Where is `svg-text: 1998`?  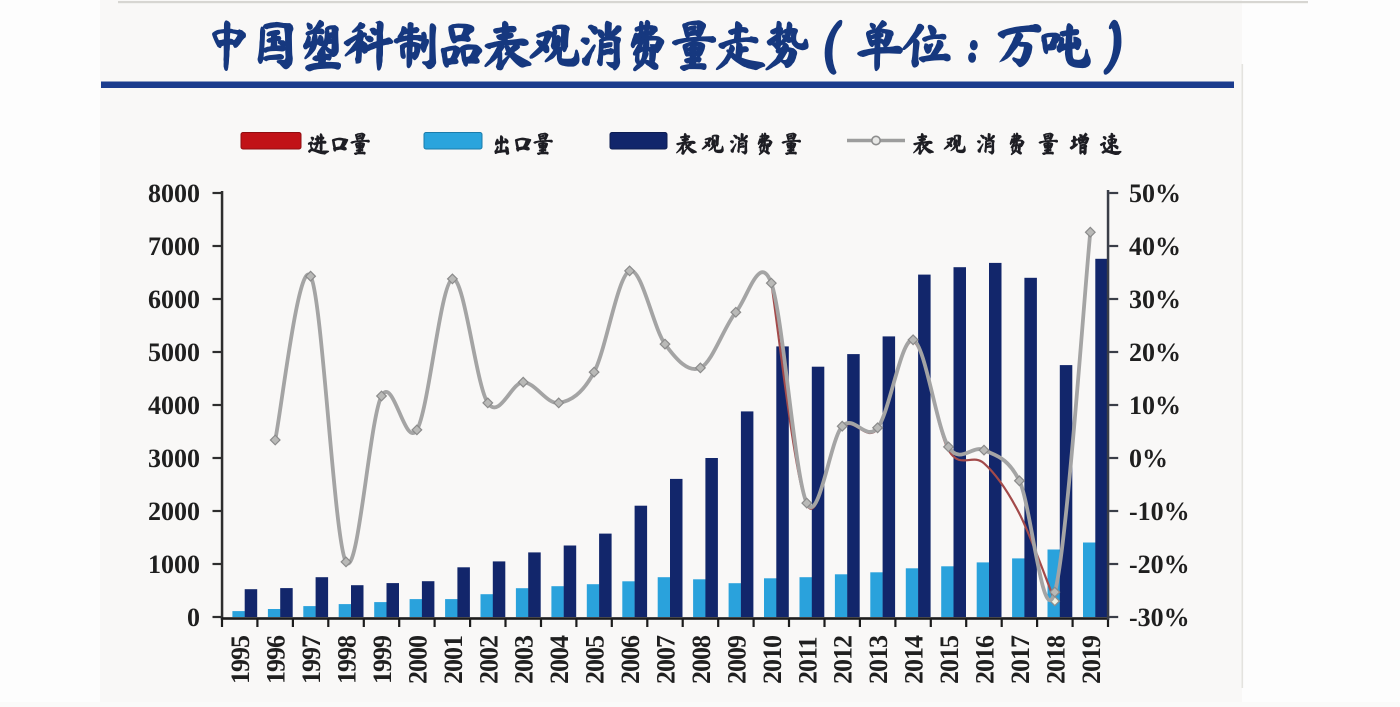
svg-text: 1998 is located at coordinates (347, 659).